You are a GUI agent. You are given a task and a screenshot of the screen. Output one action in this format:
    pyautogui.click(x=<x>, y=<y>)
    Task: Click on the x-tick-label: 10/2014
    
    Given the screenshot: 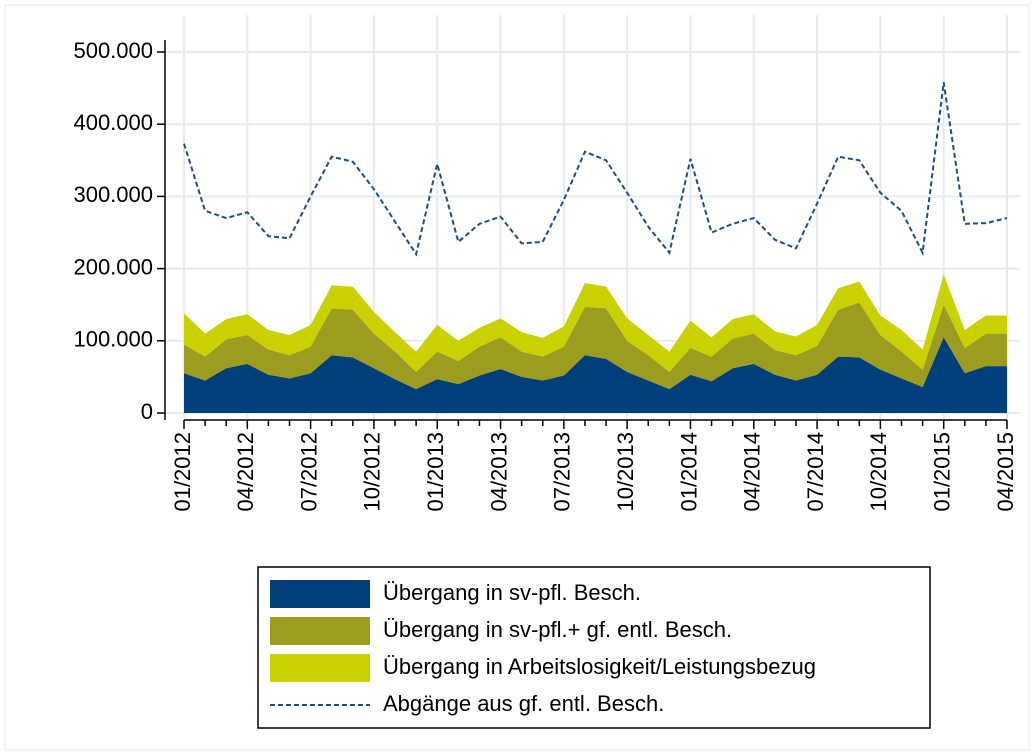 What is the action you would take?
    pyautogui.click(x=878, y=472)
    